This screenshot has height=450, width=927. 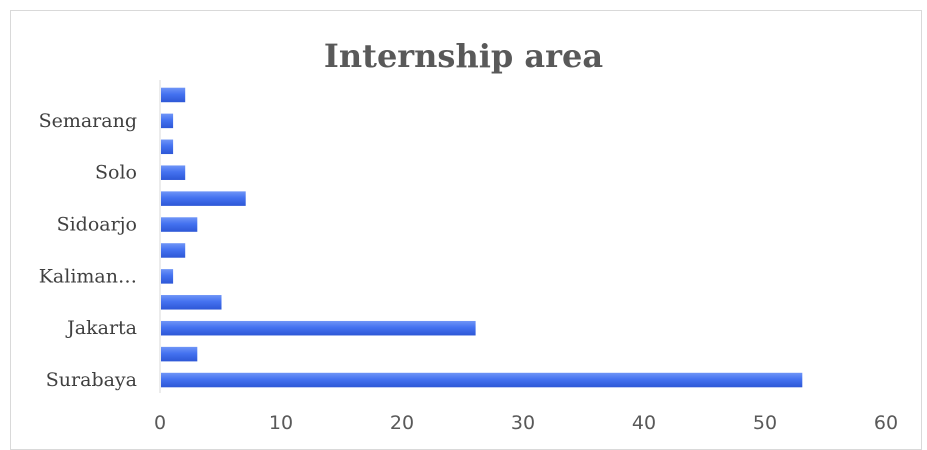 What do you see at coordinates (116, 173) in the screenshot?
I see `category-label: Solo` at bounding box center [116, 173].